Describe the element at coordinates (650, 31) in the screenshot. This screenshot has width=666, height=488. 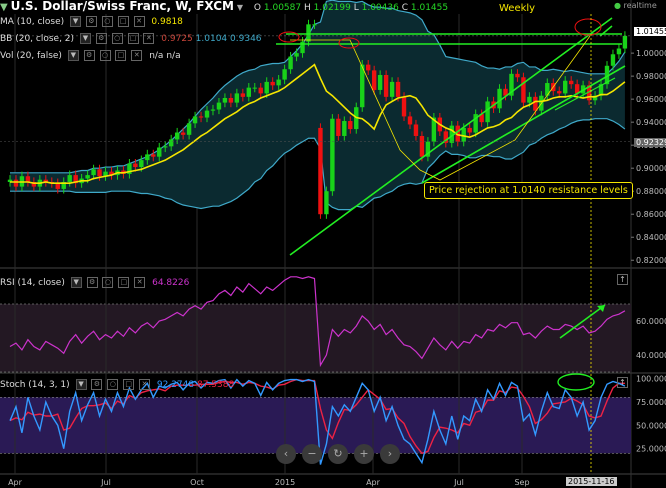
I see `last-price-tag: 1.01455` at that location.